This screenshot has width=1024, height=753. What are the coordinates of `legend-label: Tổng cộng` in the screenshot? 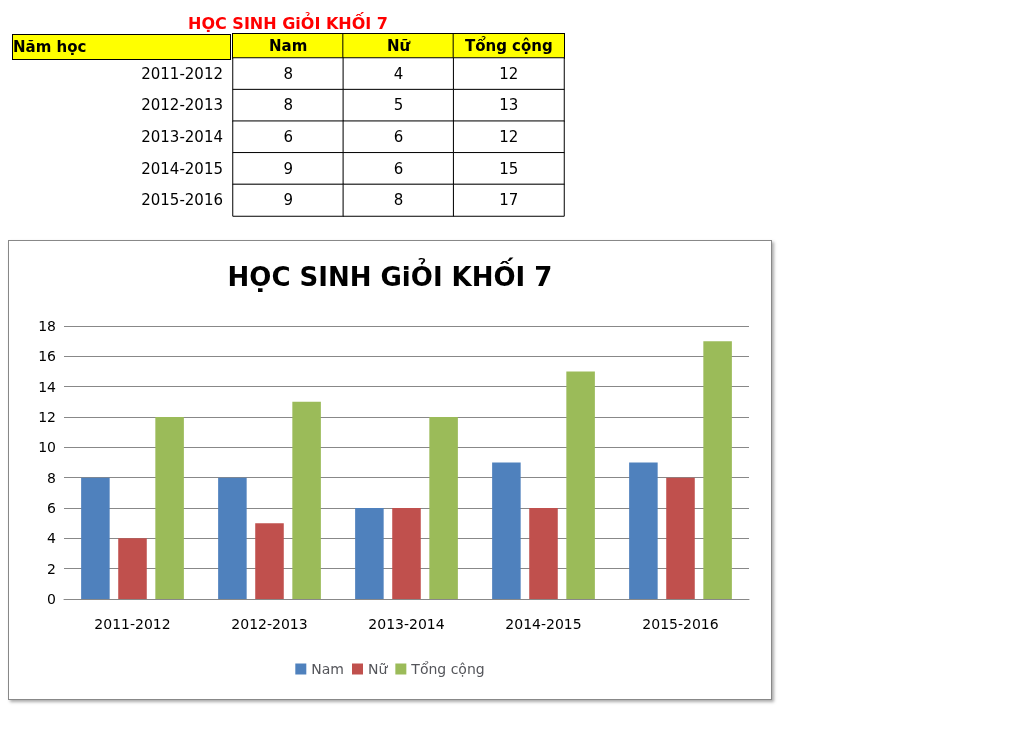 It's located at (447, 669).